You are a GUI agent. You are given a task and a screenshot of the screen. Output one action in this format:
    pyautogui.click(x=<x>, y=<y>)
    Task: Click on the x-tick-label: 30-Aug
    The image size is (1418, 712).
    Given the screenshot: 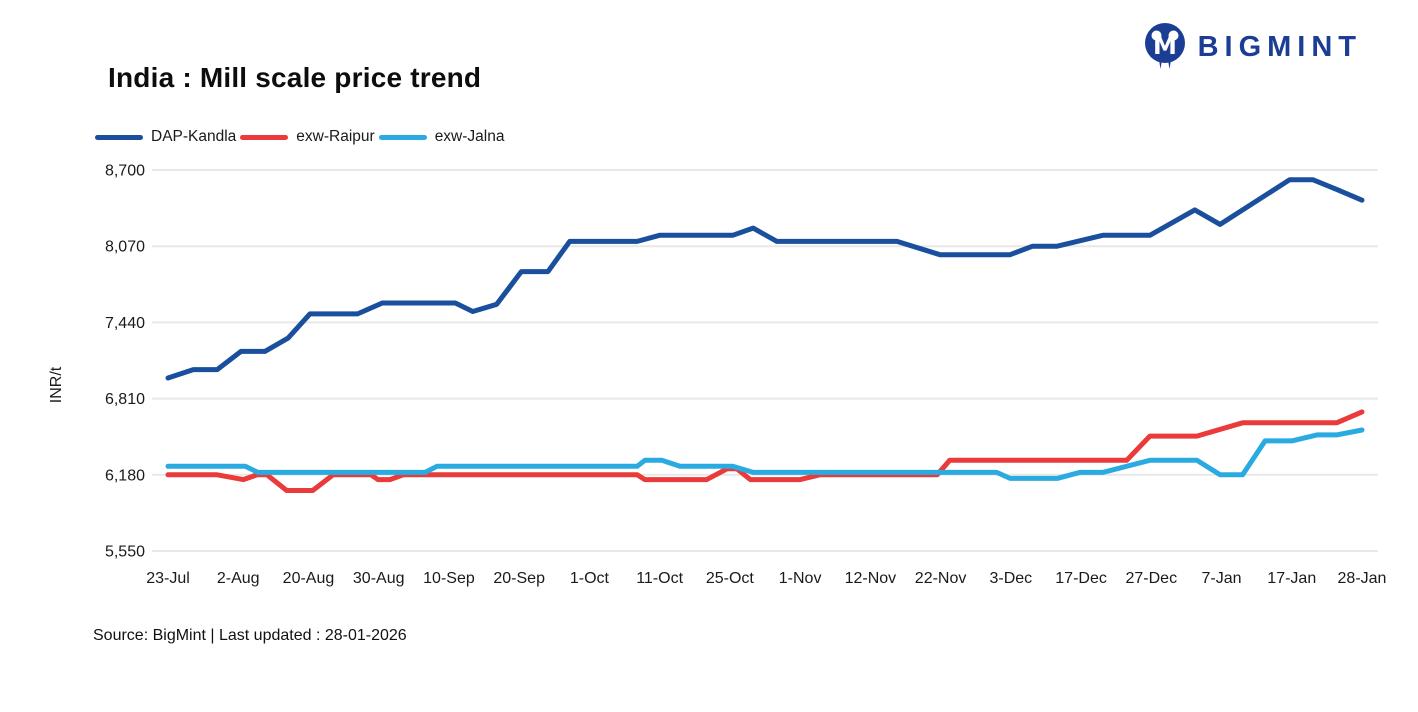 What is the action you would take?
    pyautogui.click(x=379, y=578)
    